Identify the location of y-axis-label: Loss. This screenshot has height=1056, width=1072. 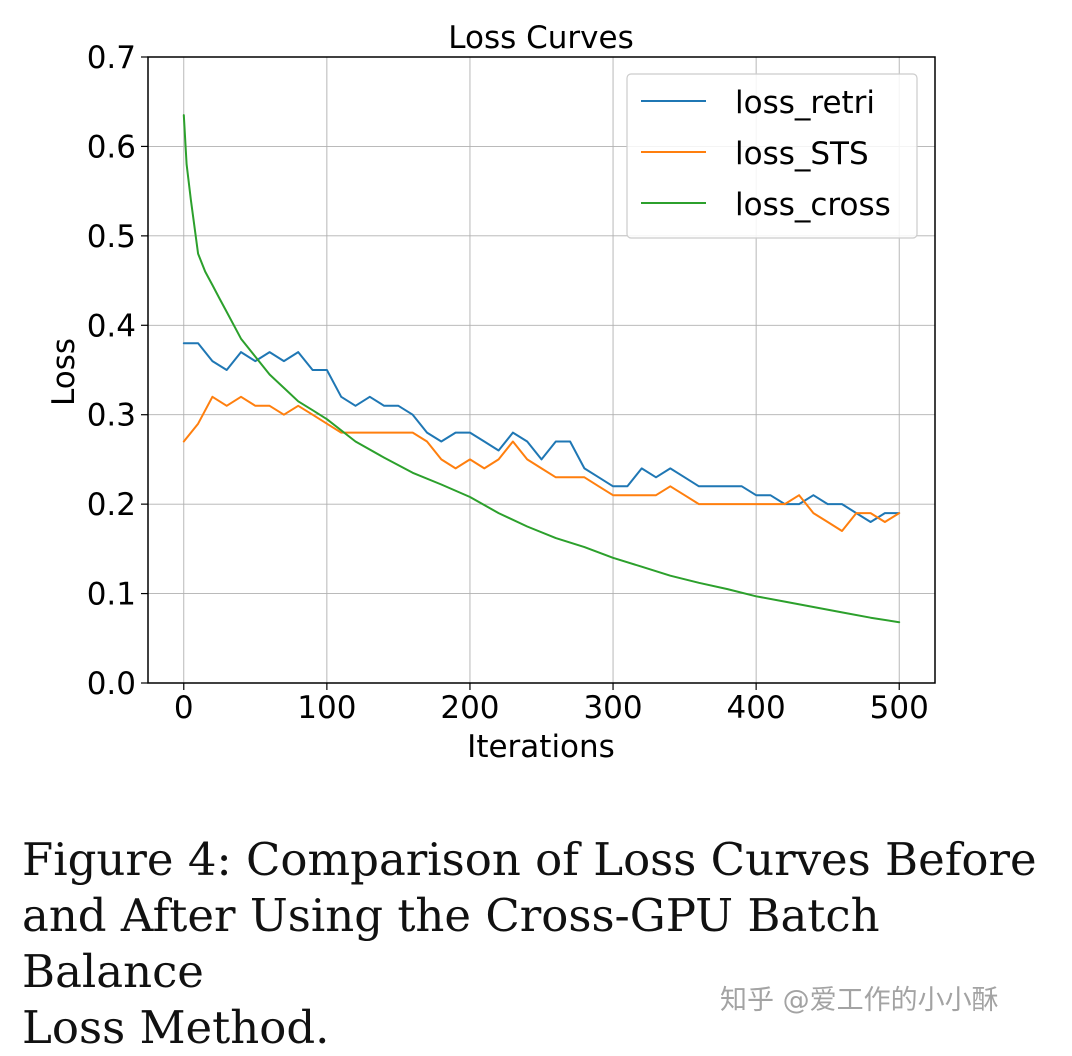
(64, 372).